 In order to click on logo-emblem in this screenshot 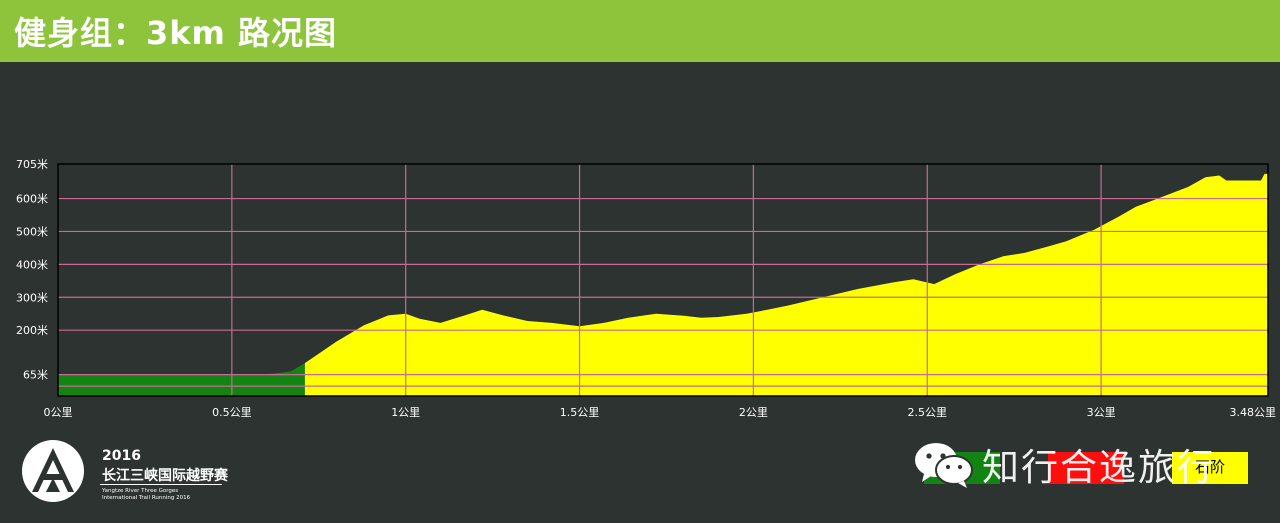, I will do `click(53, 471)`.